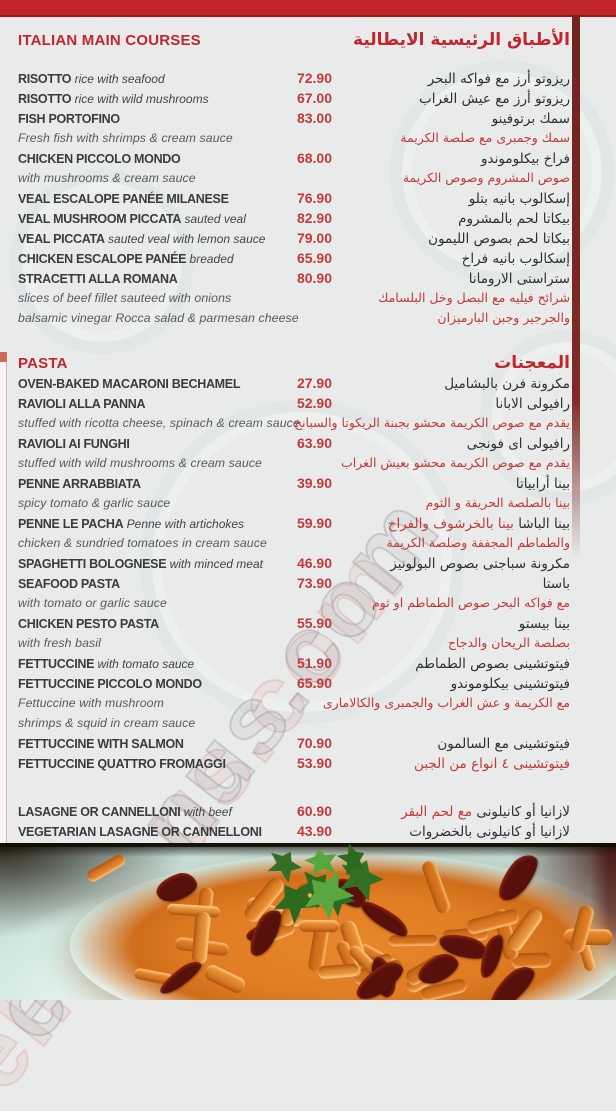 The image size is (616, 1111). What do you see at coordinates (107, 178) in the screenshot?
I see `item-description-en: with mushrooms & cream sauce` at bounding box center [107, 178].